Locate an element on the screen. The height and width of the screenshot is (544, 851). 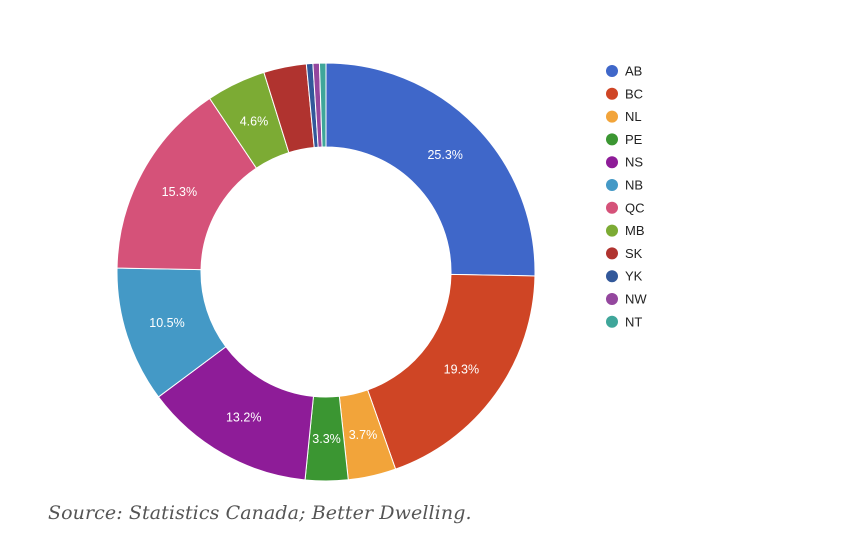
legend: AB BC NL PE NS NB QC MB SK YK NW NT is located at coordinates (626, 196).